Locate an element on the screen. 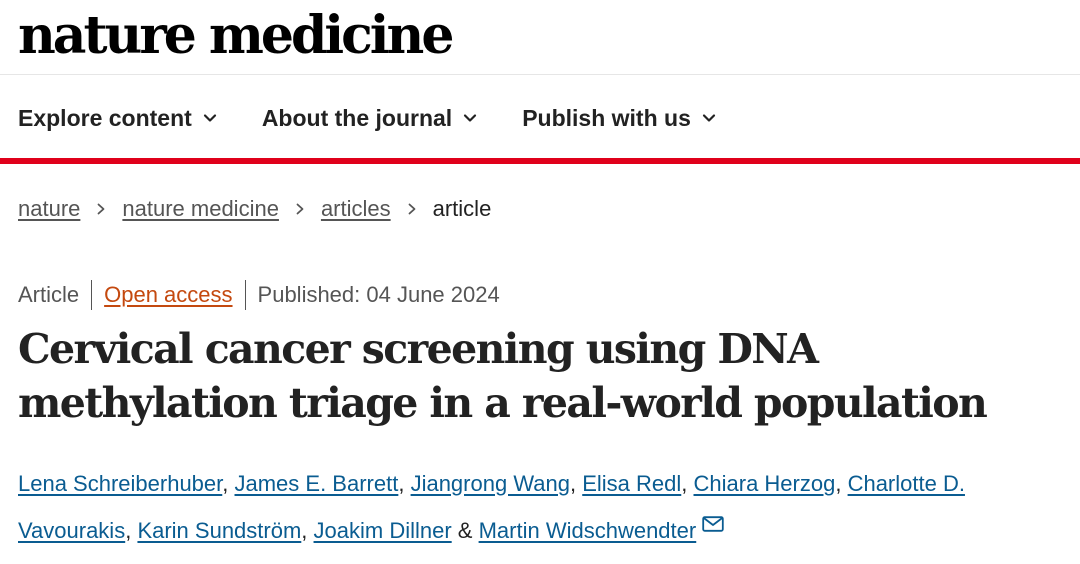  nav-about-the-journal: About the journal is located at coordinates (370, 118).